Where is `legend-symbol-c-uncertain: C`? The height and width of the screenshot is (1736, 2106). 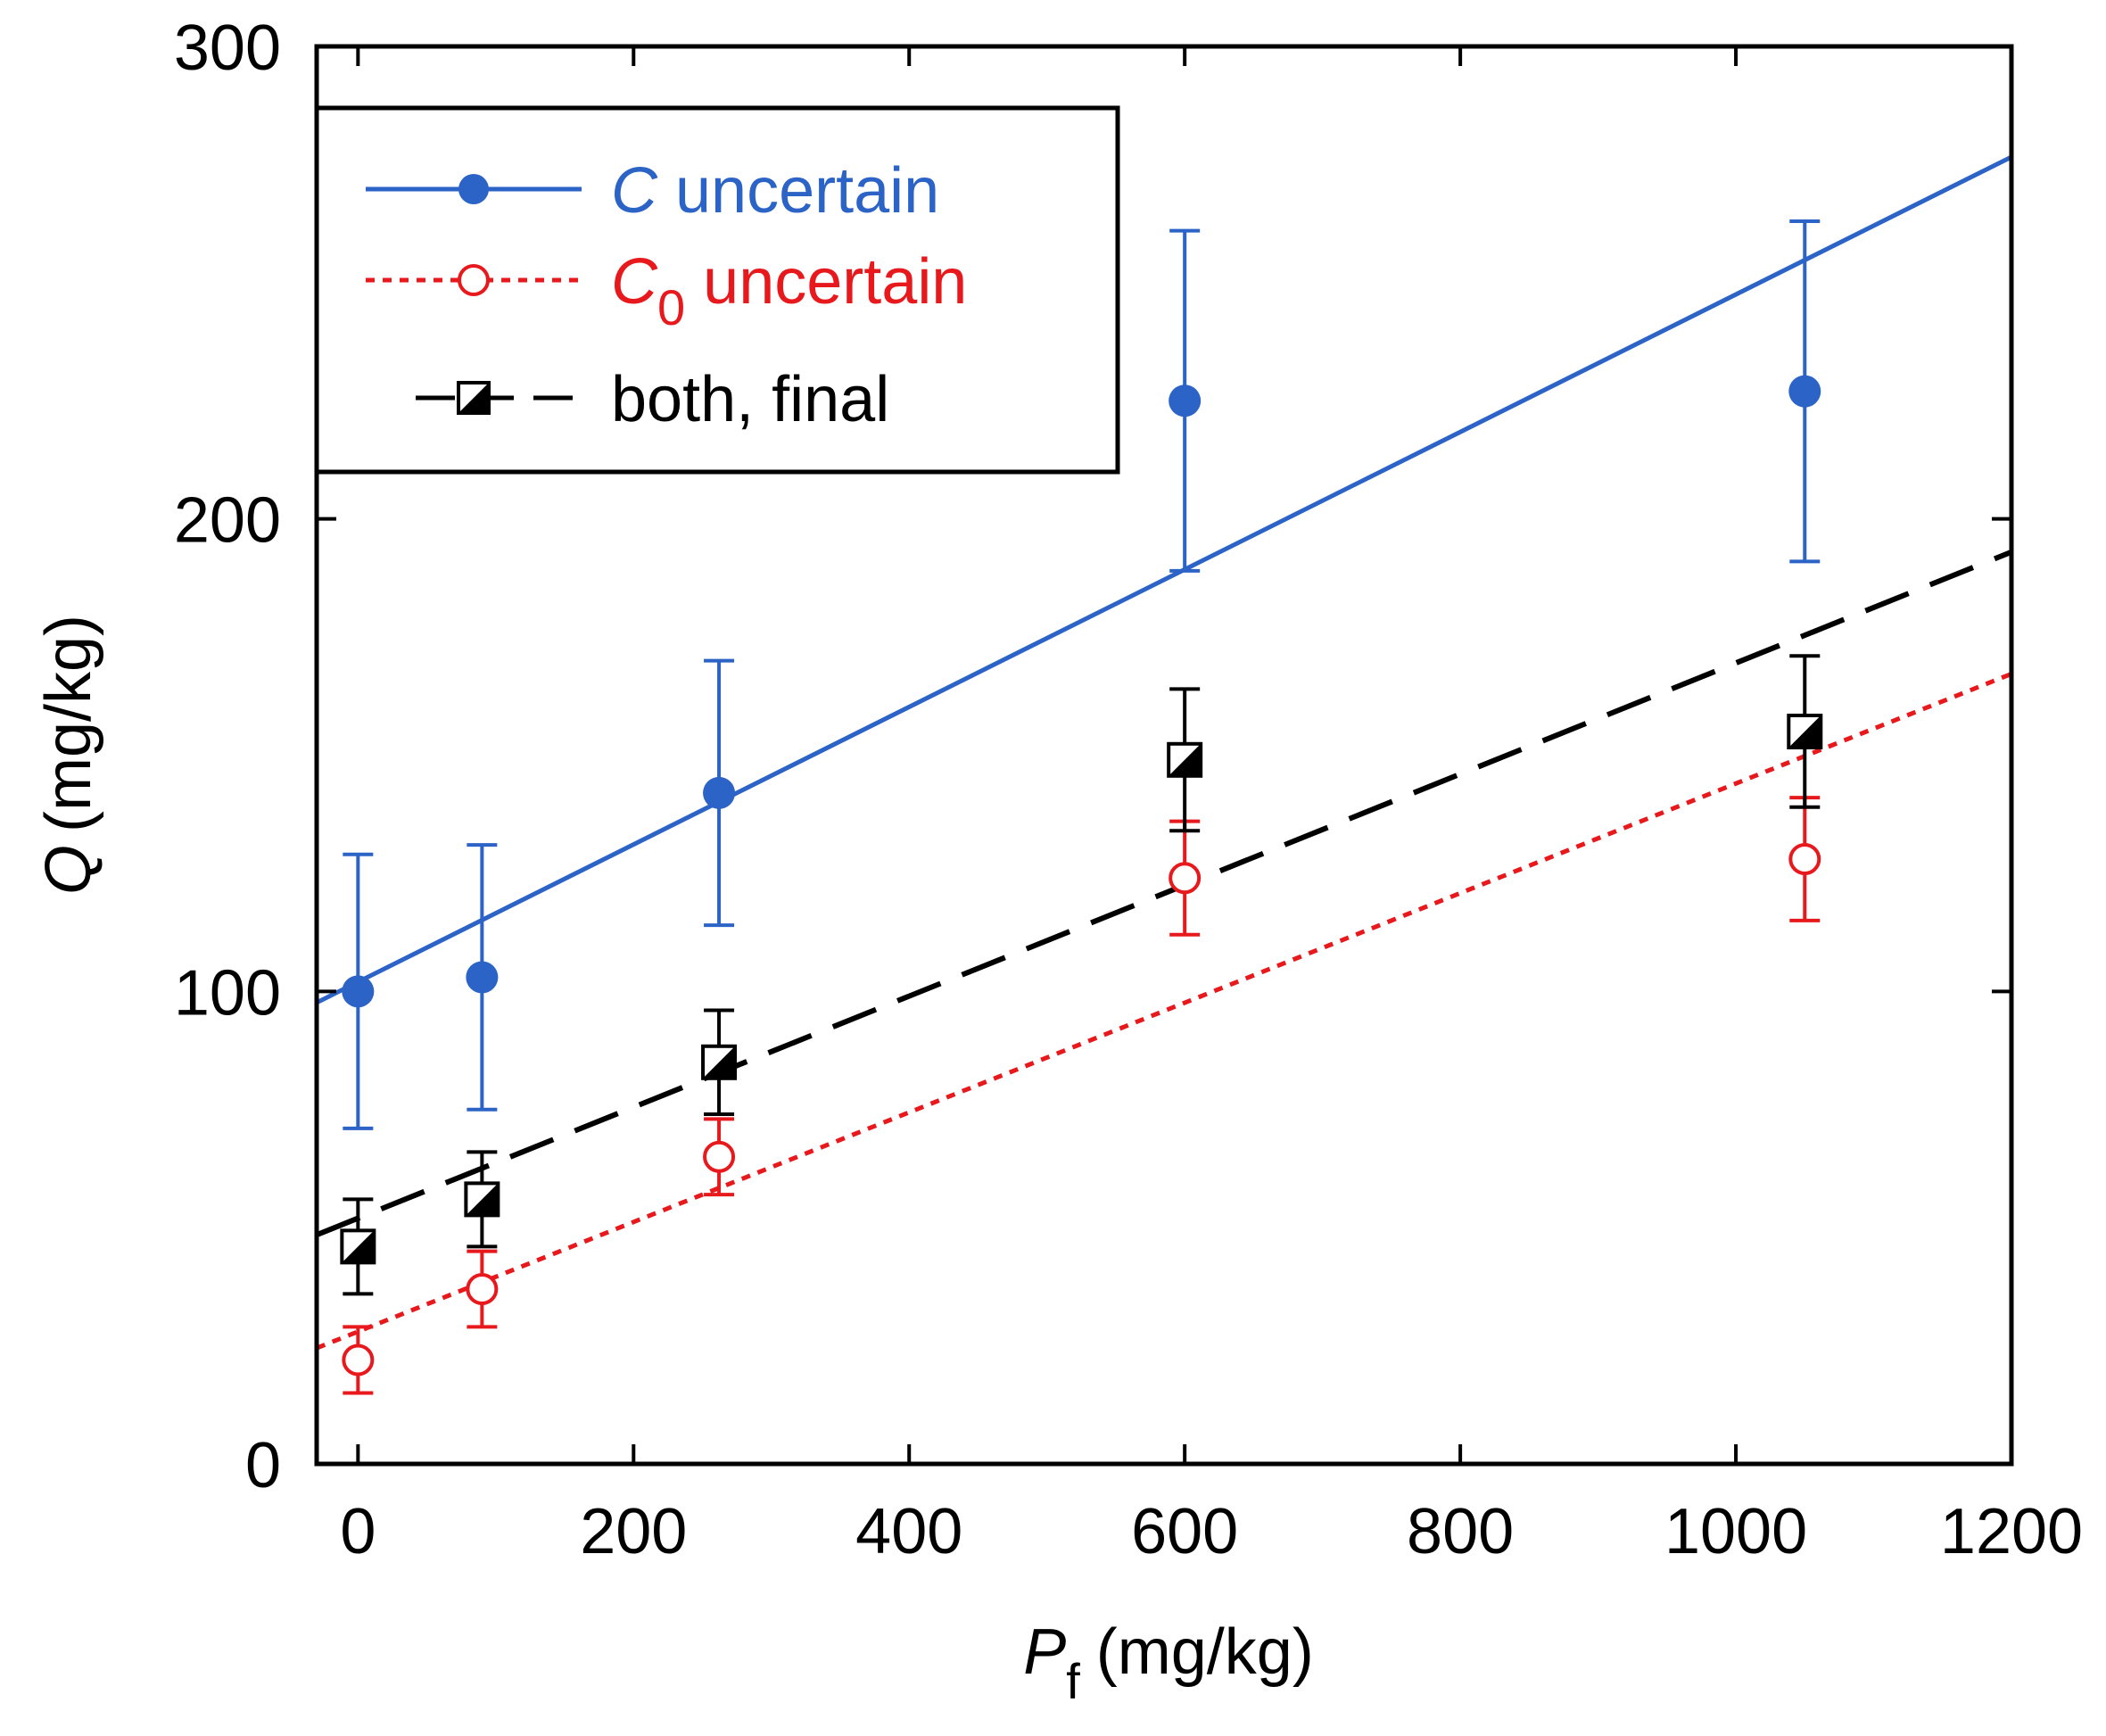
legend-symbol-c-uncertain: C is located at coordinates (634, 191).